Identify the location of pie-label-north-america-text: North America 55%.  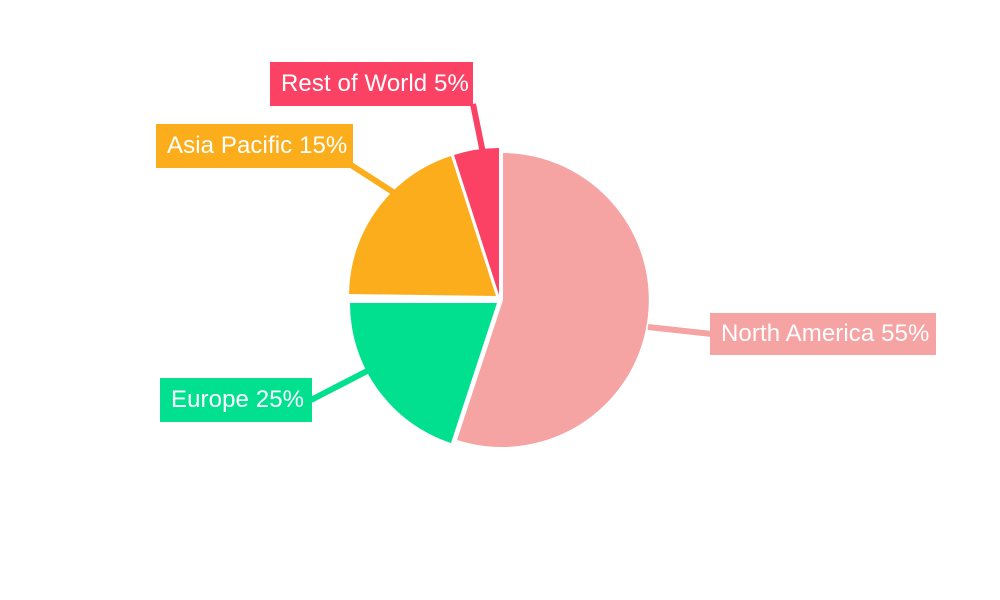
(825, 333).